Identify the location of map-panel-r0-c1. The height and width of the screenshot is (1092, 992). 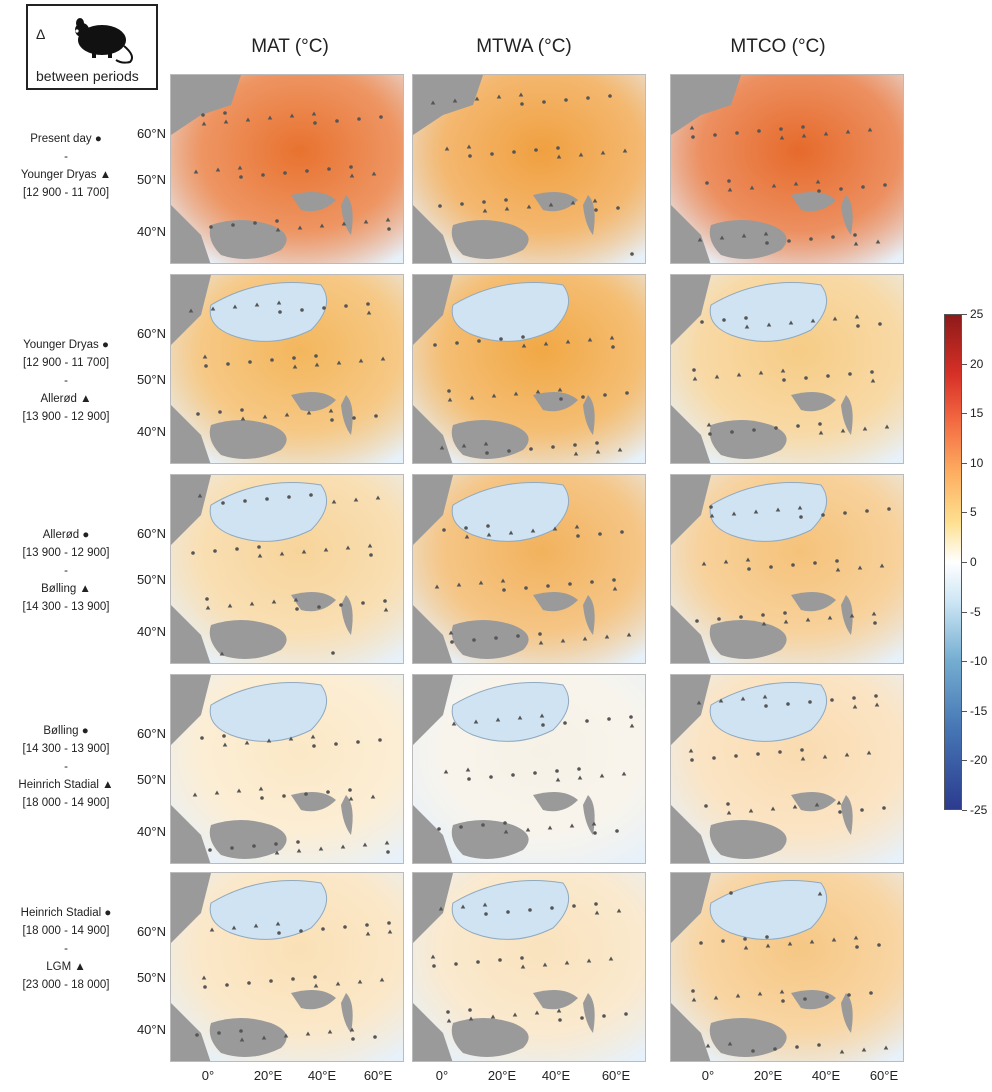
(529, 169).